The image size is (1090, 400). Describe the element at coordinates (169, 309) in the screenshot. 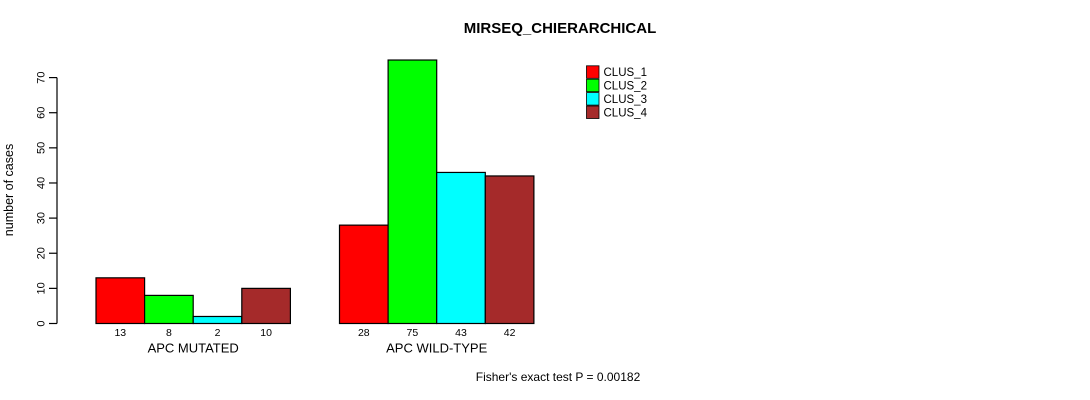

I see `bar-clus_2-group1` at that location.